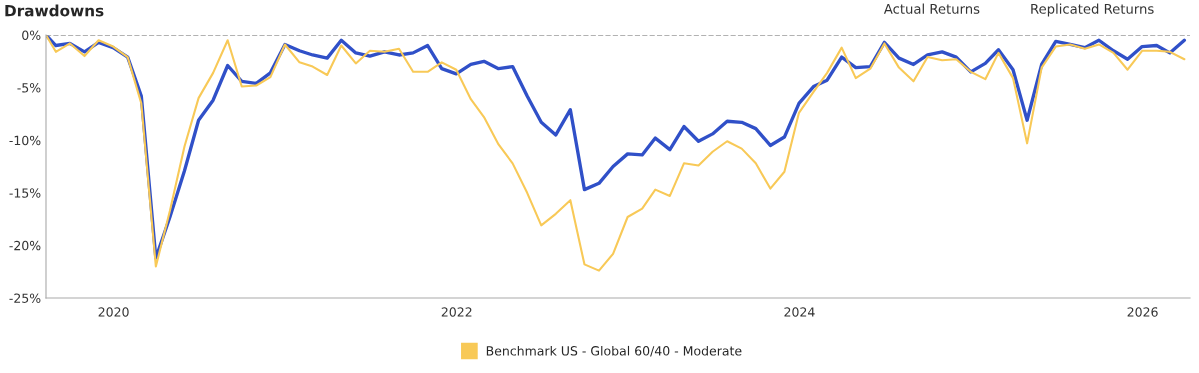  Describe the element at coordinates (25, 245) in the screenshot. I see `y-tick-label: -20%` at that location.